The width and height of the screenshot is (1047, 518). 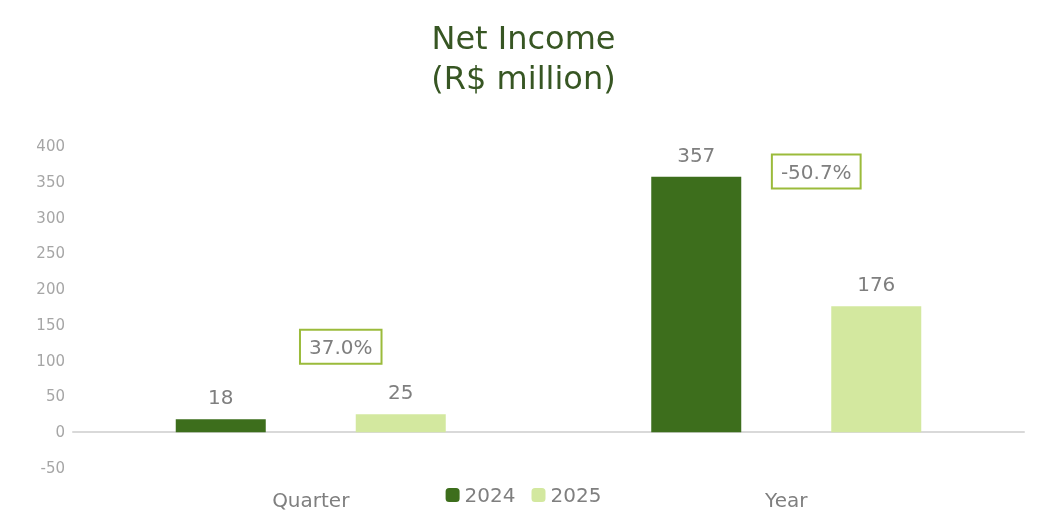 What do you see at coordinates (401, 392) in the screenshot?
I see `data-label: 25` at bounding box center [401, 392].